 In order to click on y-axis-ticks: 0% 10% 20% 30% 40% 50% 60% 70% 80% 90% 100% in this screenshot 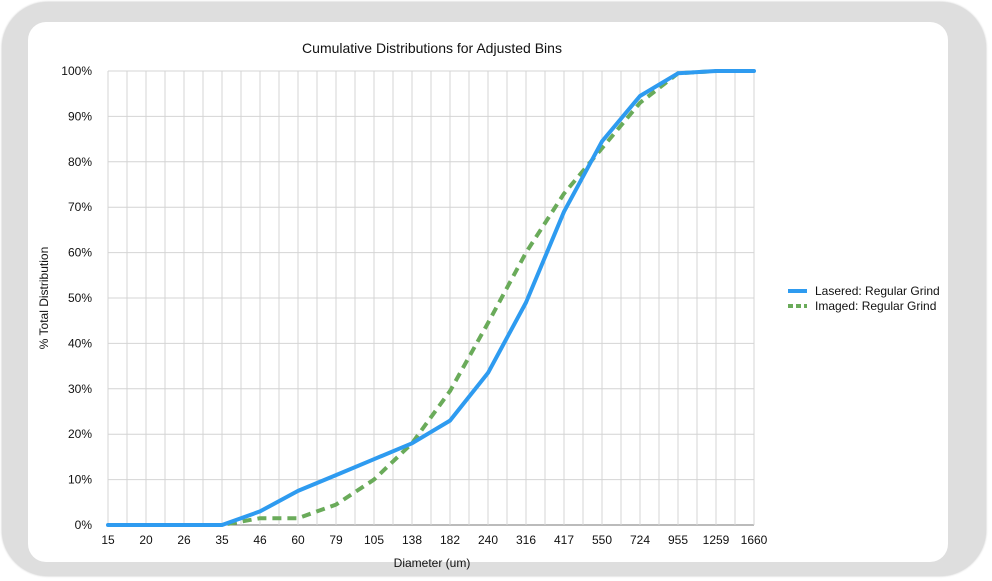, I will do `click(76, 298)`.